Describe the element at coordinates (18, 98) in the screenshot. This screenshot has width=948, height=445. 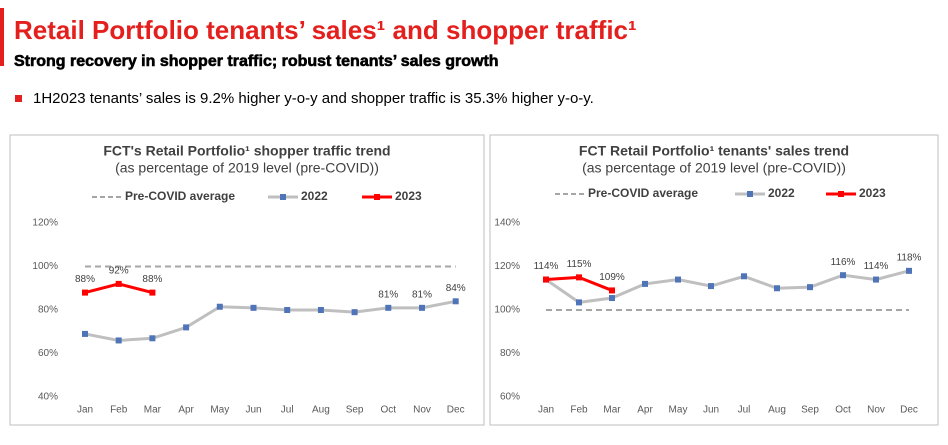
I see `bullet-marker` at that location.